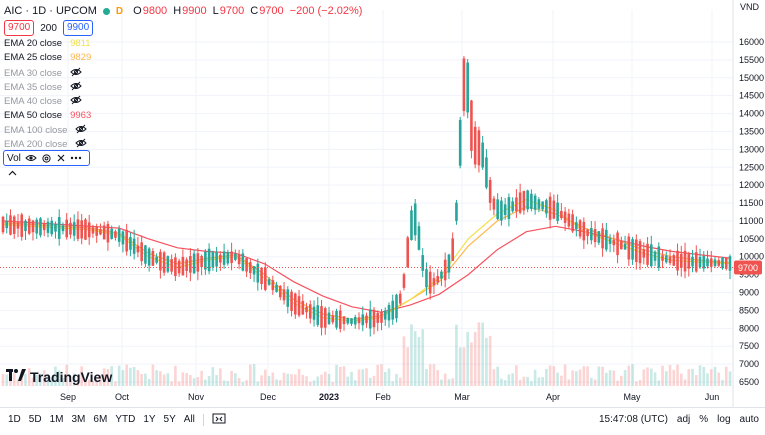 This screenshot has height=435, width=765. I want to click on range-all: All, so click(189, 419).